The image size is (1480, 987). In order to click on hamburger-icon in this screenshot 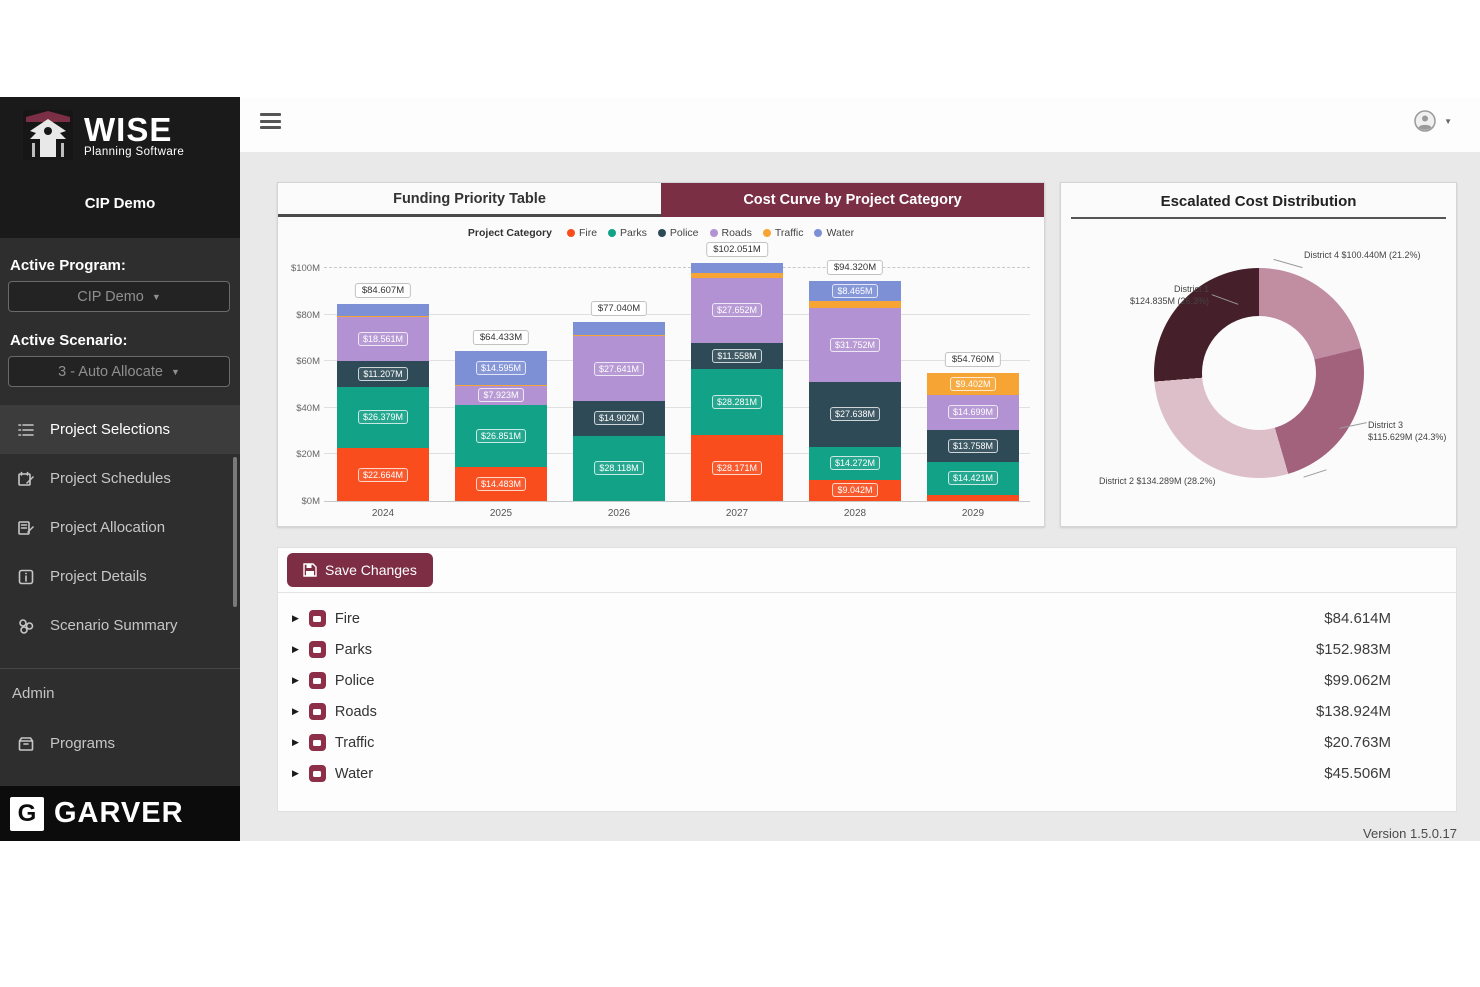, I will do `click(270, 121)`.